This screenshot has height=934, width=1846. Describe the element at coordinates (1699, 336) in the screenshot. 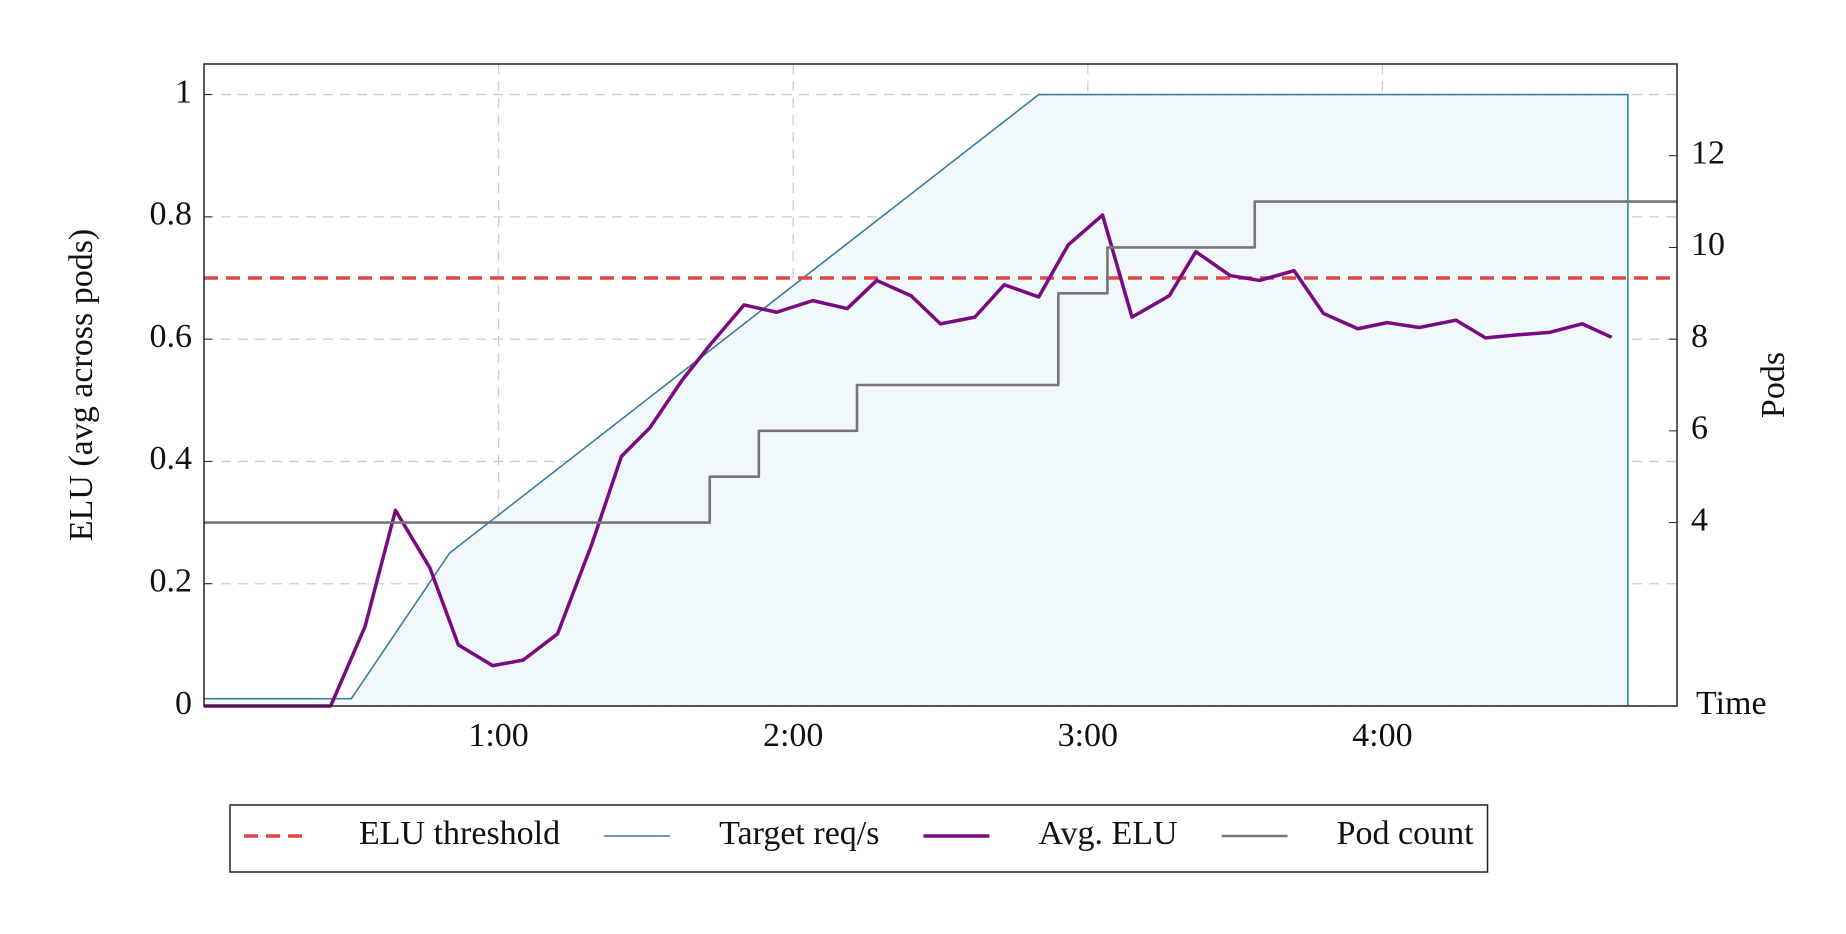

I see `y2-tick-label: 8` at that location.